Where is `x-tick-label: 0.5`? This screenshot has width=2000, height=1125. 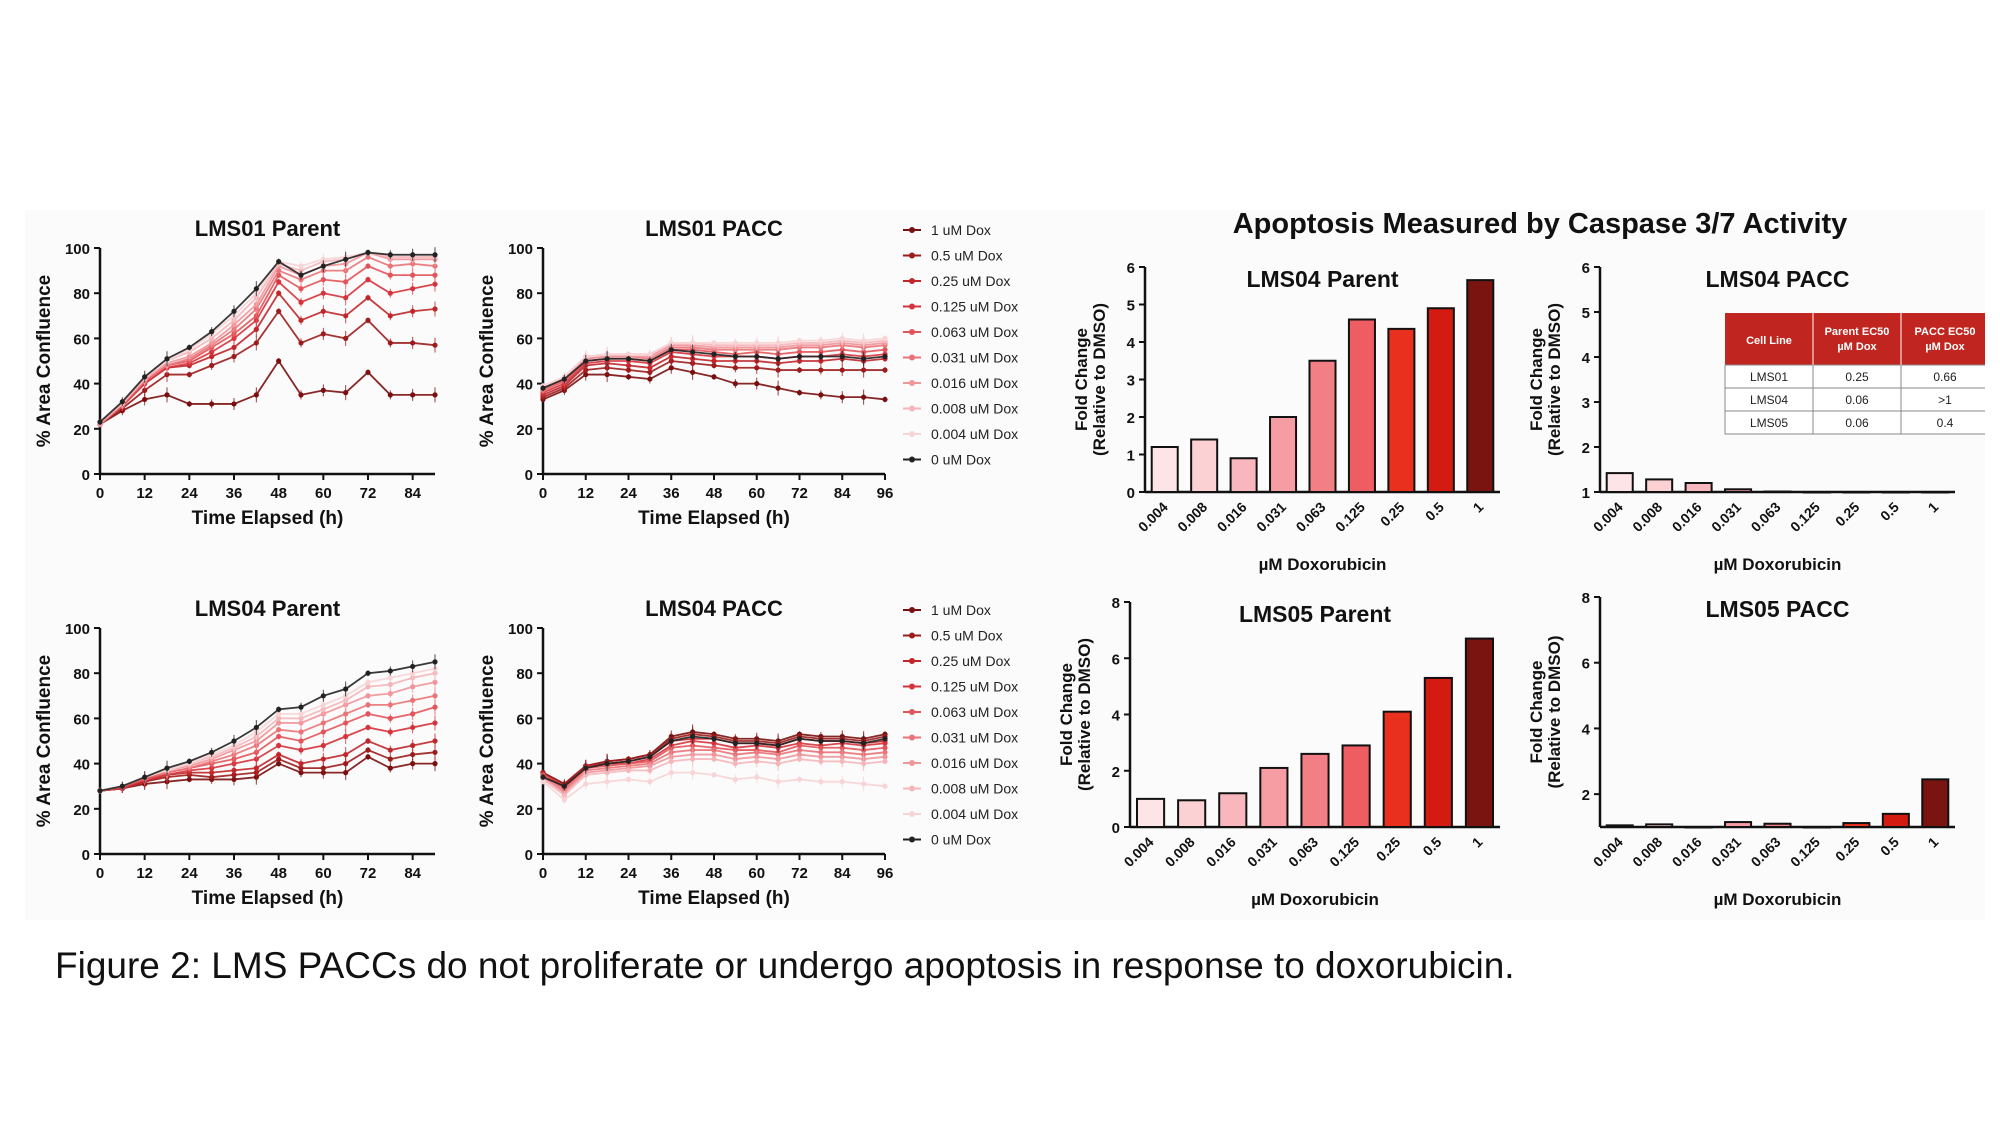
x-tick-label: 0.5 is located at coordinates (1431, 846).